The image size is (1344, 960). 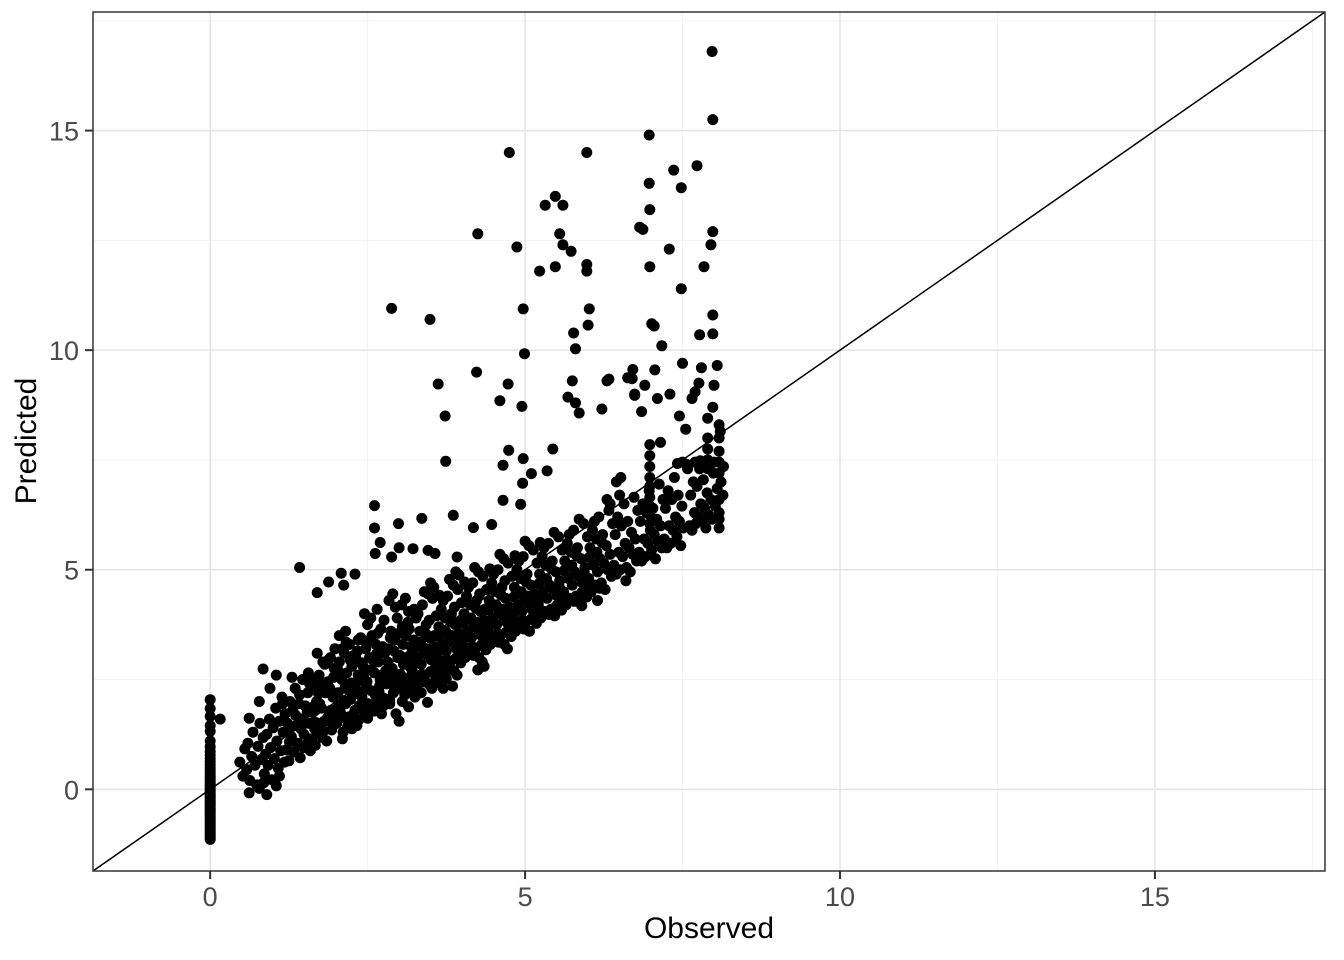 I want to click on x-tick-label: 0, so click(x=210, y=897).